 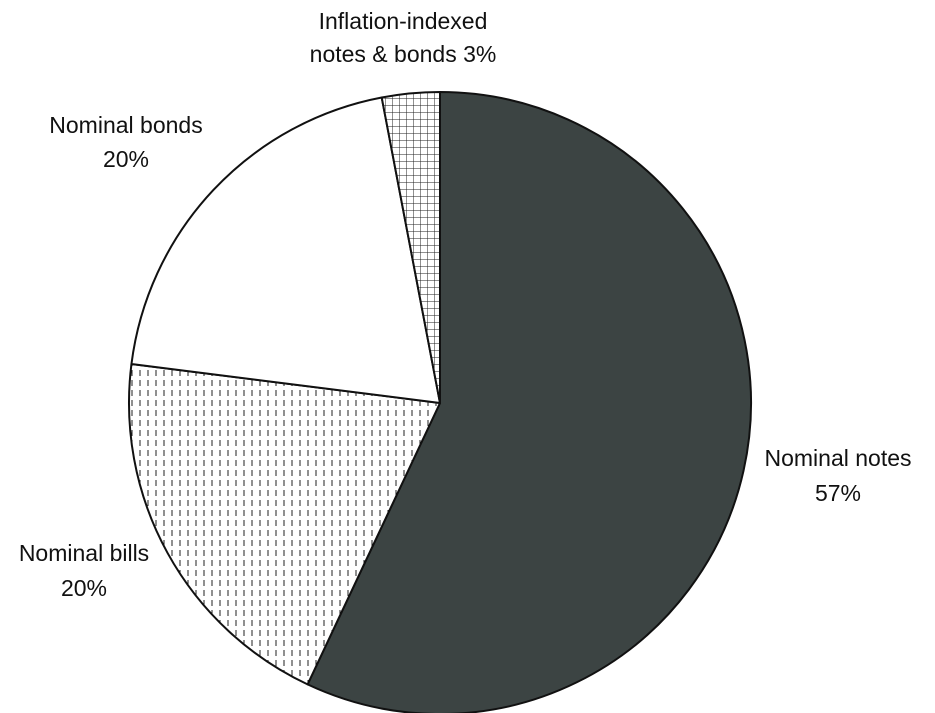 I want to click on value-nominal-bonds: 20%, so click(x=126, y=159).